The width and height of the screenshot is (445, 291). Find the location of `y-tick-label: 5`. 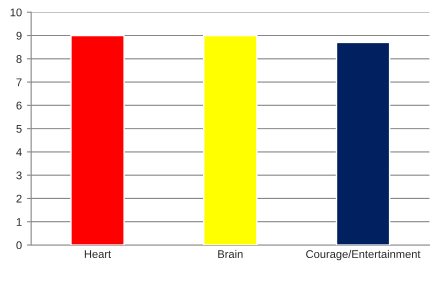

y-tick-label: 5 is located at coordinates (19, 129).